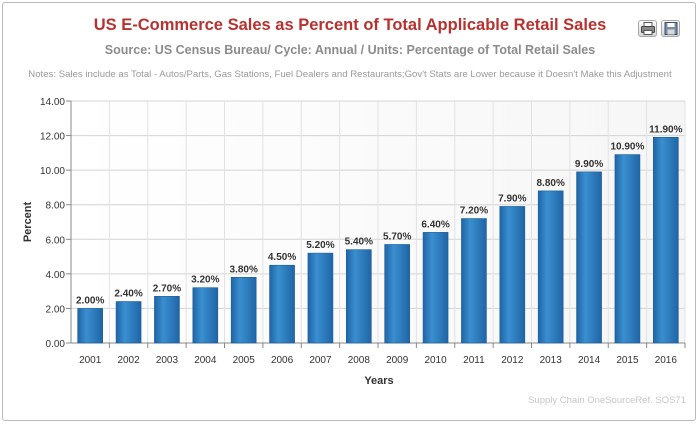 The height and width of the screenshot is (425, 700). What do you see at coordinates (551, 360) in the screenshot?
I see `x-tick-label: 2013` at bounding box center [551, 360].